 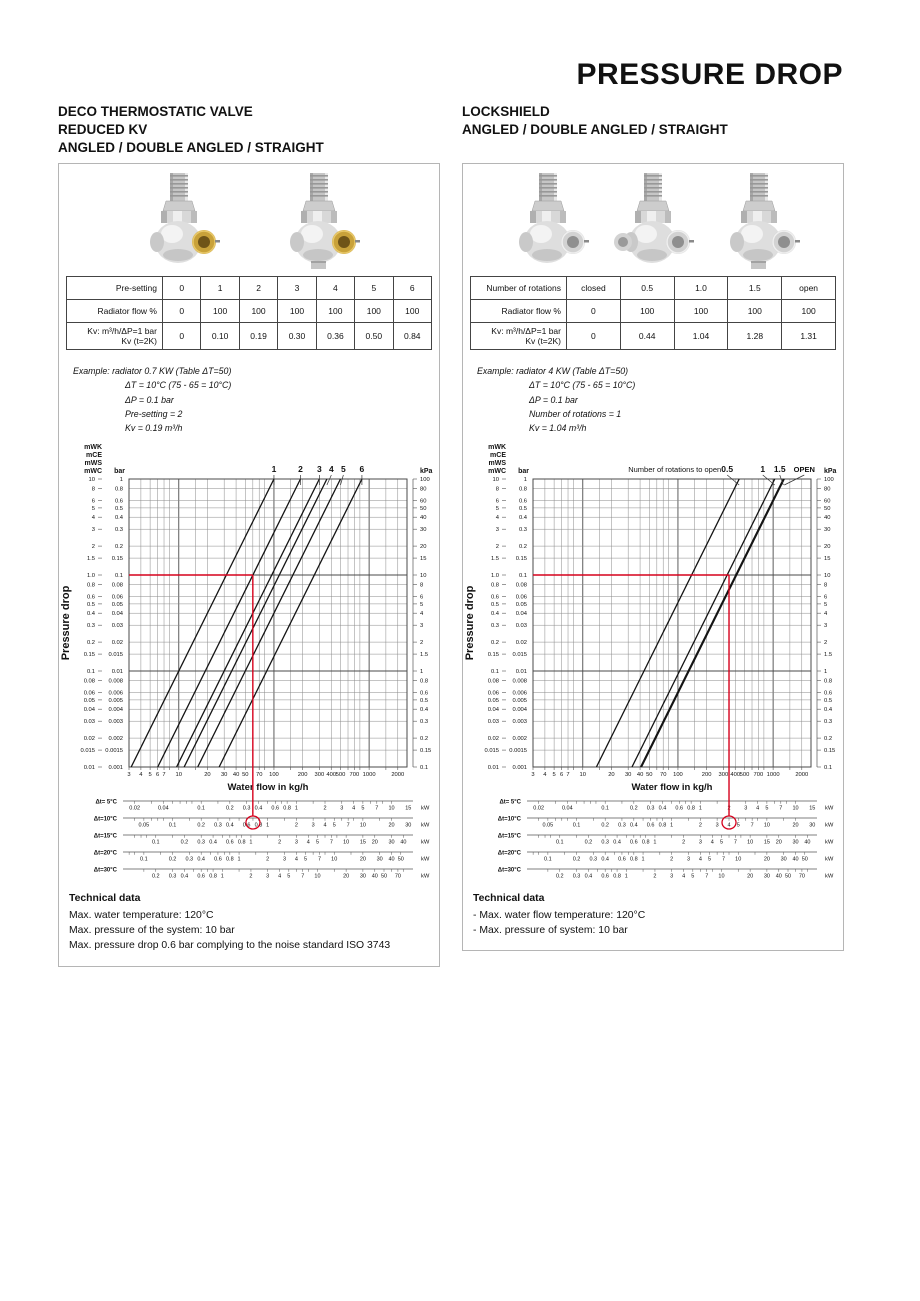 What do you see at coordinates (497, 471) in the screenshot?
I see `svg-text: mWC` at bounding box center [497, 471].